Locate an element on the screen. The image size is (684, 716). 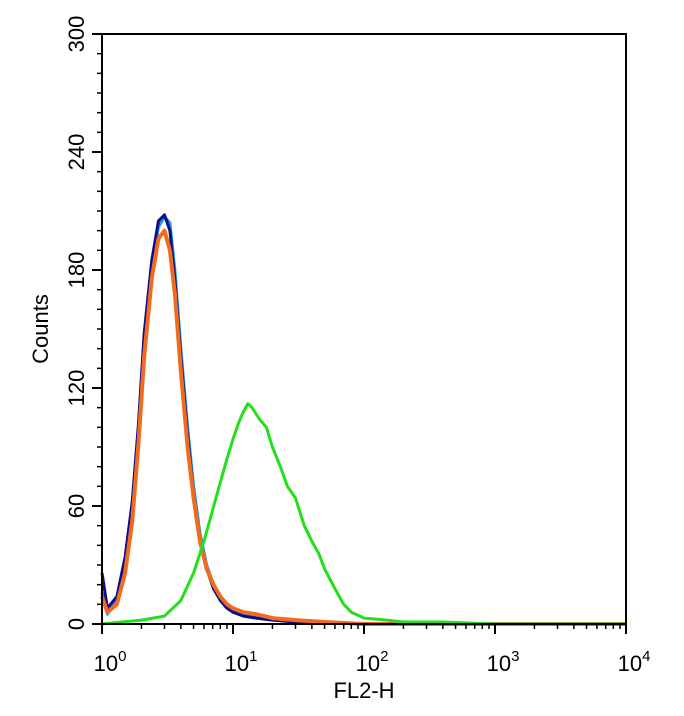
x-tick-label: 10⁰ is located at coordinates (110, 662).